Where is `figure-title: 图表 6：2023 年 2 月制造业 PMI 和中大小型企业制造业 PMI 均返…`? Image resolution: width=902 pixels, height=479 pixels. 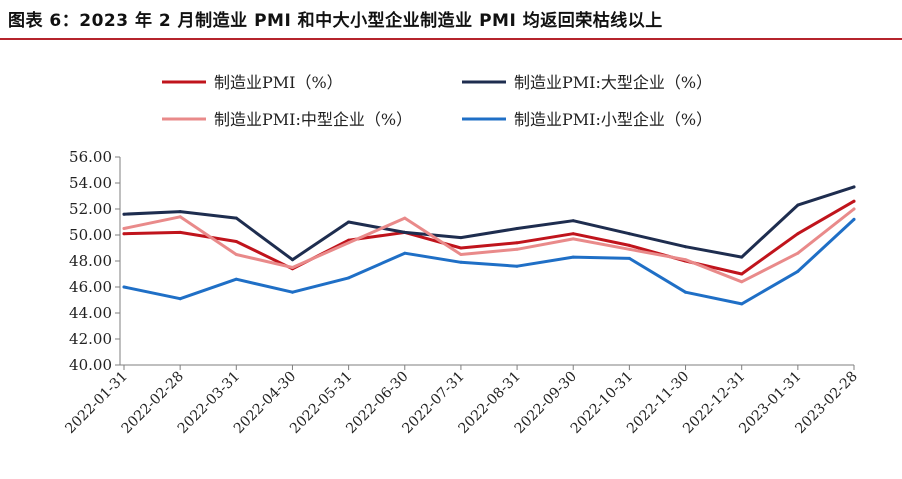 figure-title: 图表 6：2023 年 2 月制造业 PMI 和中大小型企业制造业 PMI 均返… is located at coordinates (335, 21).